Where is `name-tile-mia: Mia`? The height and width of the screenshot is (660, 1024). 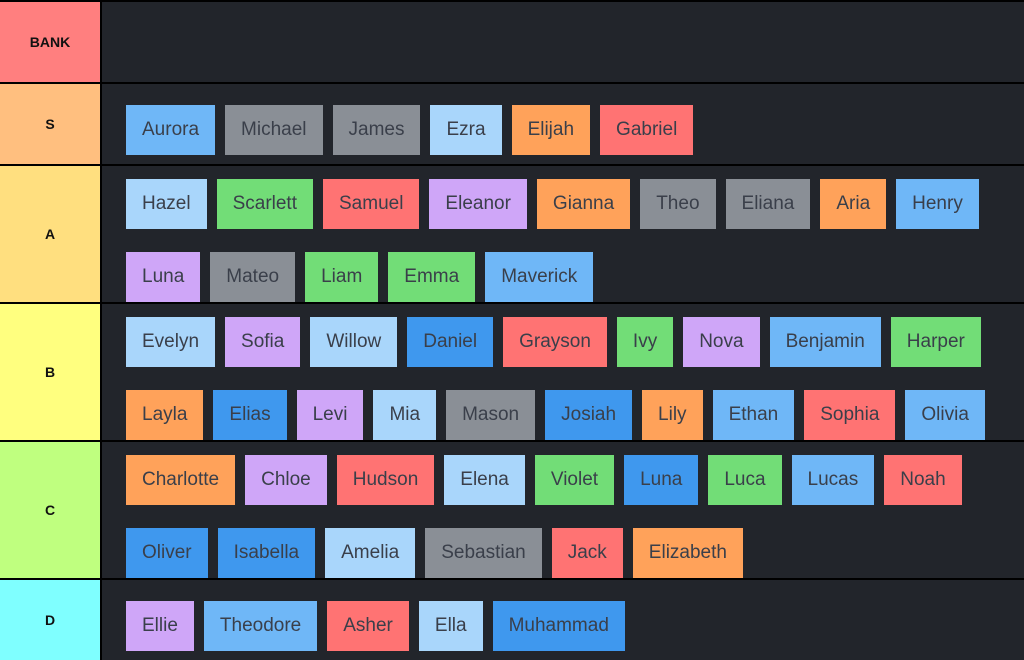
name-tile-mia: Mia is located at coordinates (405, 415).